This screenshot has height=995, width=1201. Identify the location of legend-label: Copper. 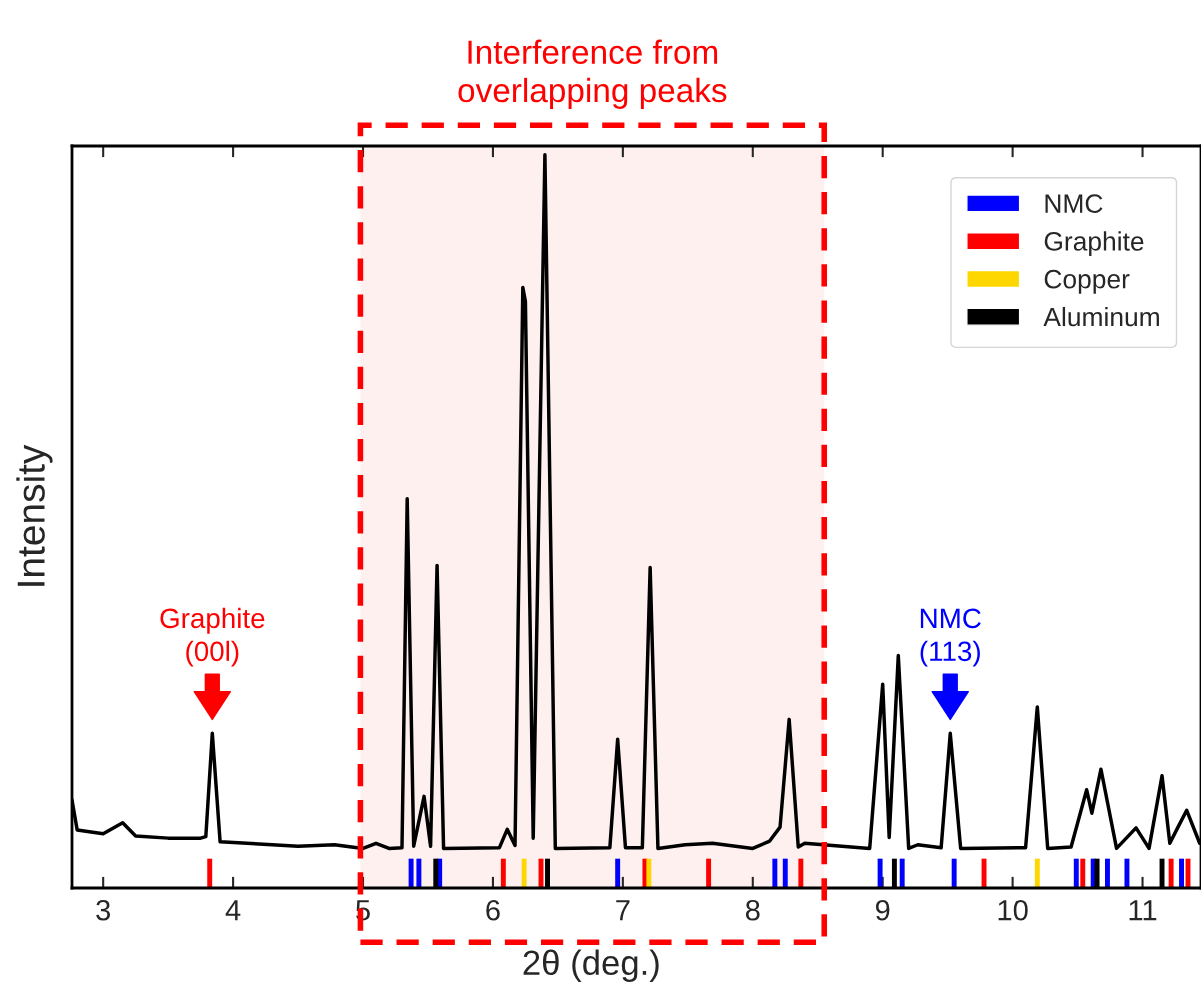
(1087, 281).